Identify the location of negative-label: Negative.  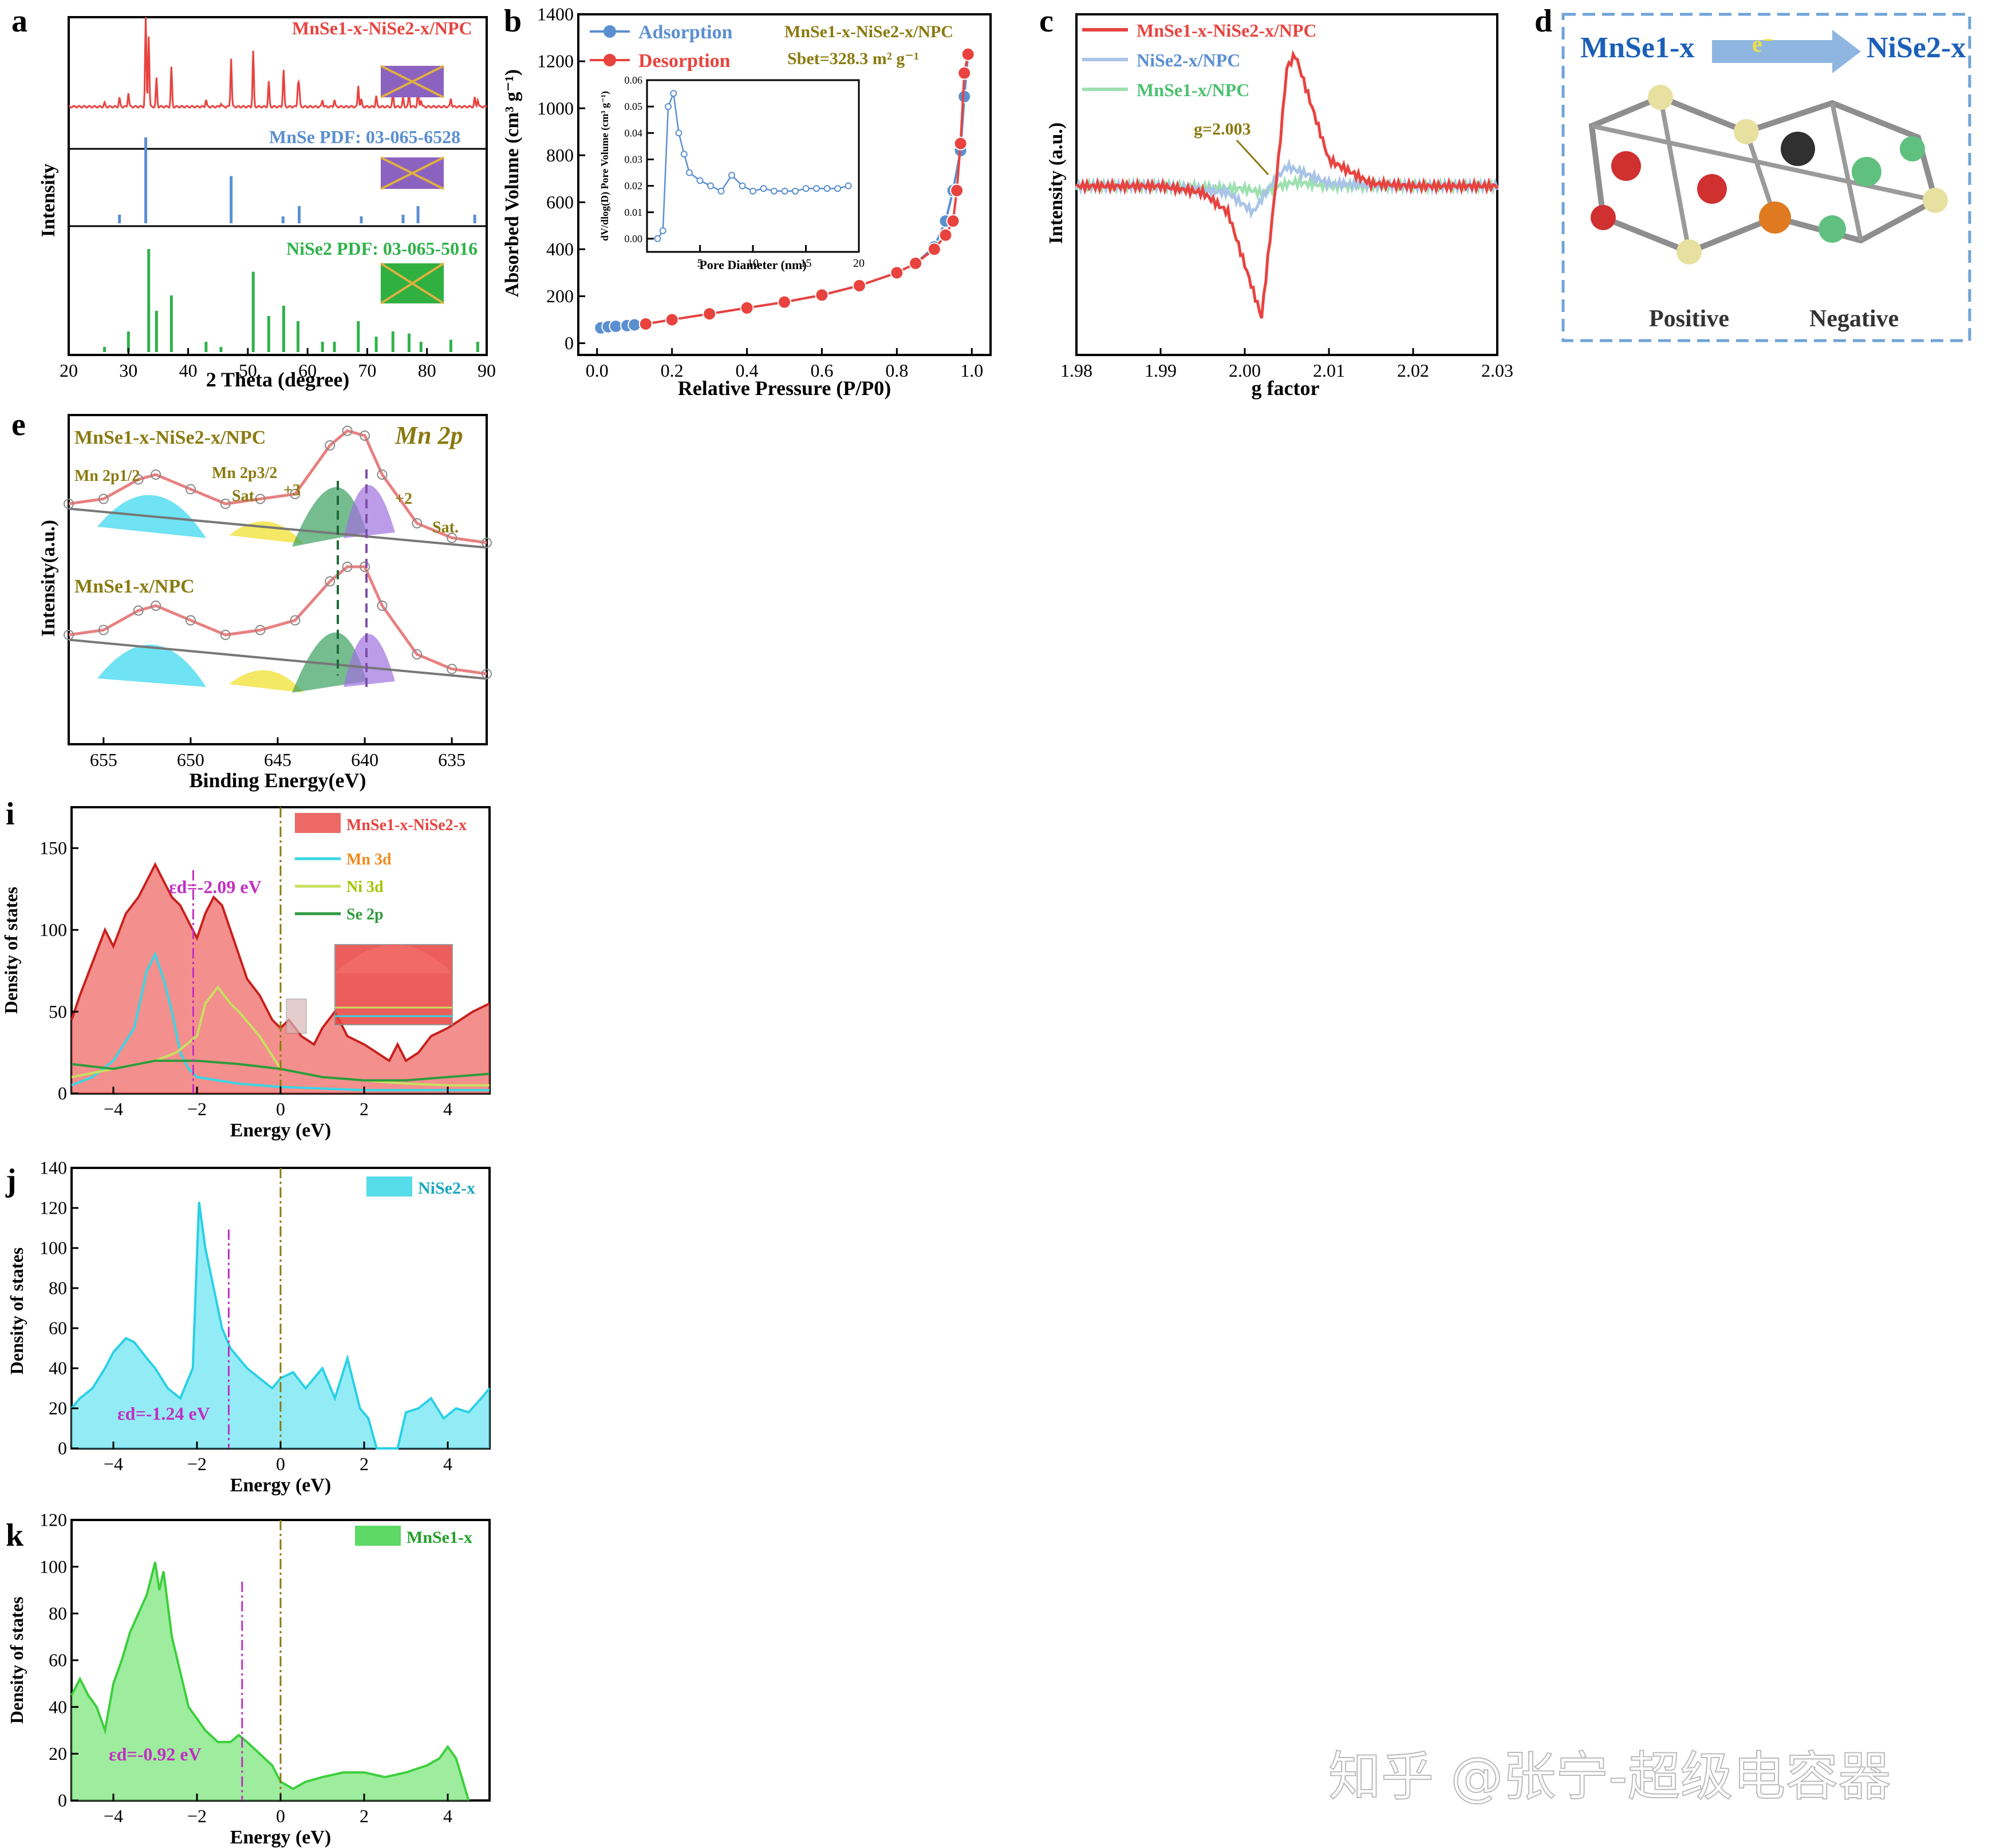
(1854, 319).